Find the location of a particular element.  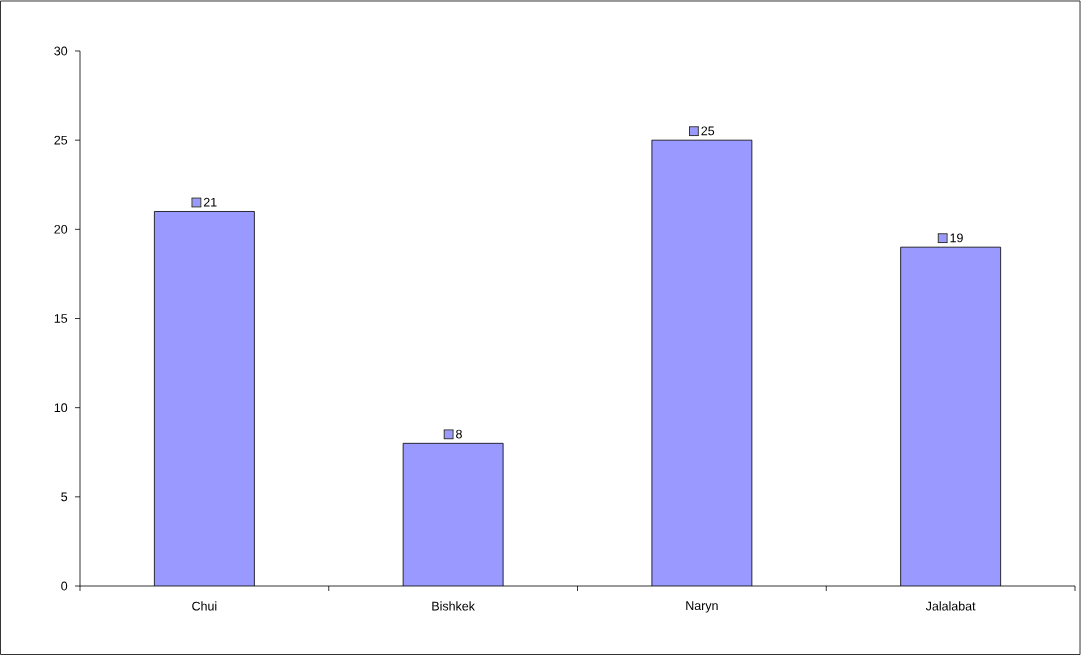

data-label: 21 is located at coordinates (210, 202).